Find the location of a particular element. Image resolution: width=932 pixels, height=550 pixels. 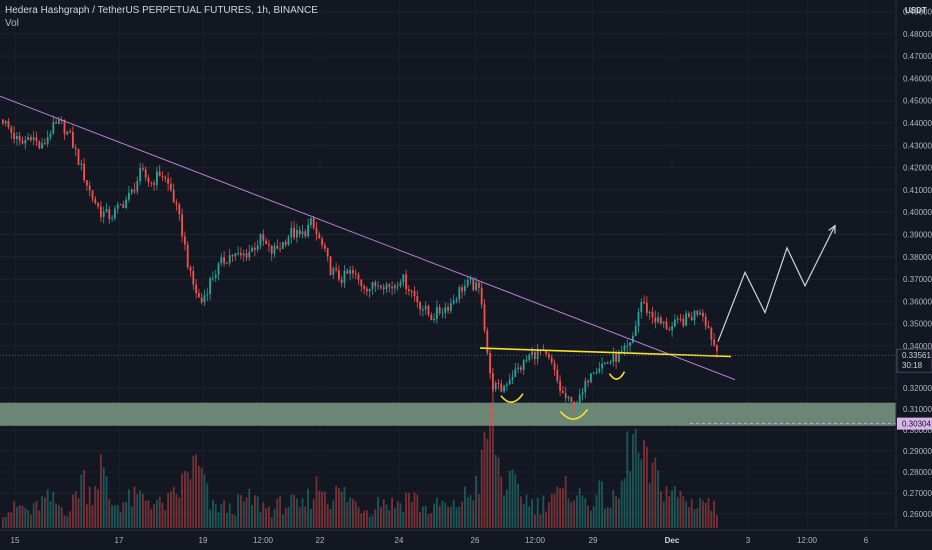

x-tick-label-2: 19 is located at coordinates (203, 540).